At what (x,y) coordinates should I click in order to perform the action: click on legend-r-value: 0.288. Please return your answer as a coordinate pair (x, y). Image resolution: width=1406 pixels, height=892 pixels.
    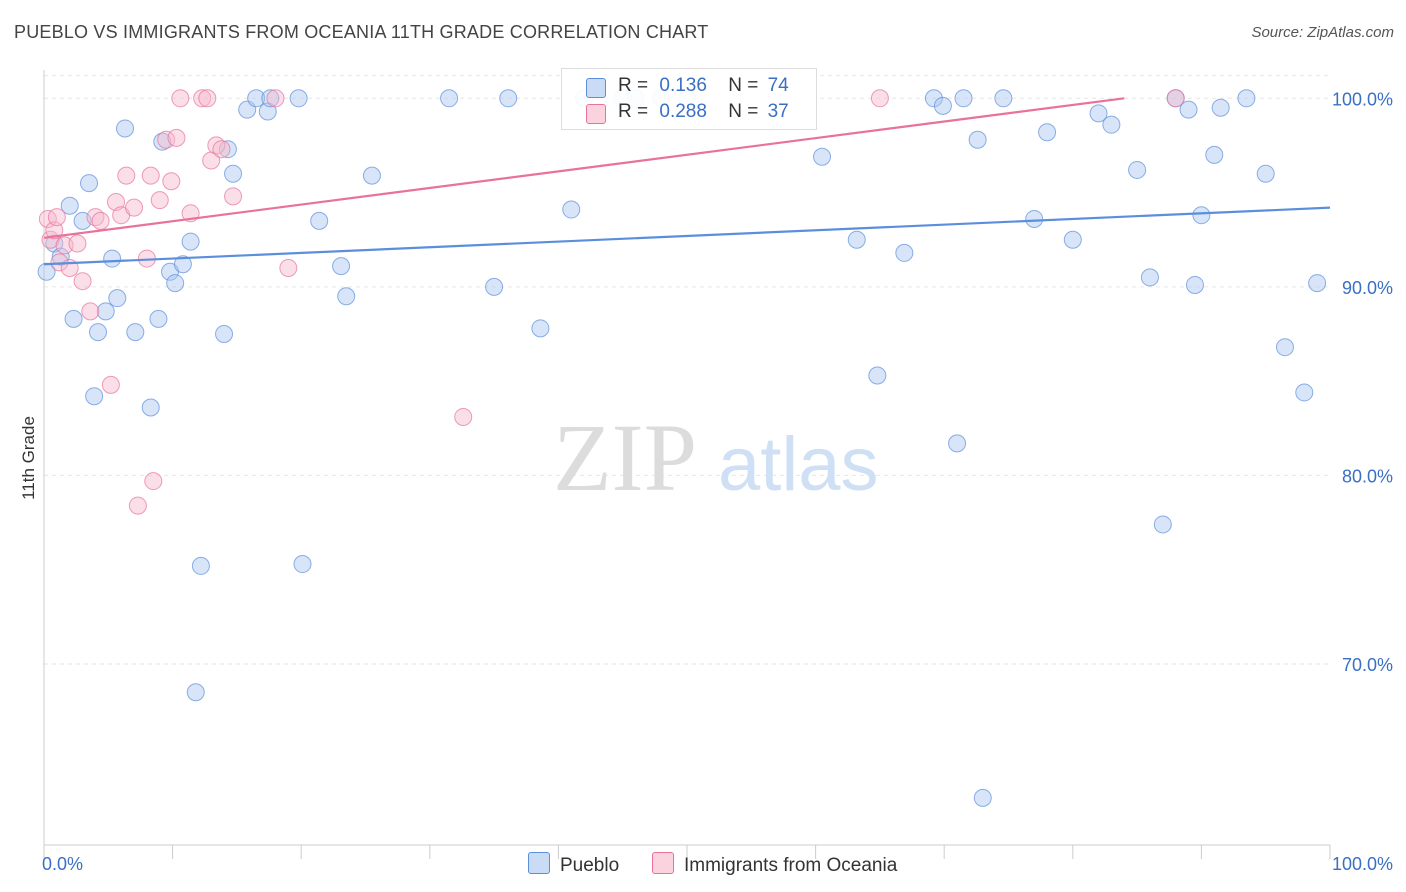
    Looking at the image, I should click on (683, 111).